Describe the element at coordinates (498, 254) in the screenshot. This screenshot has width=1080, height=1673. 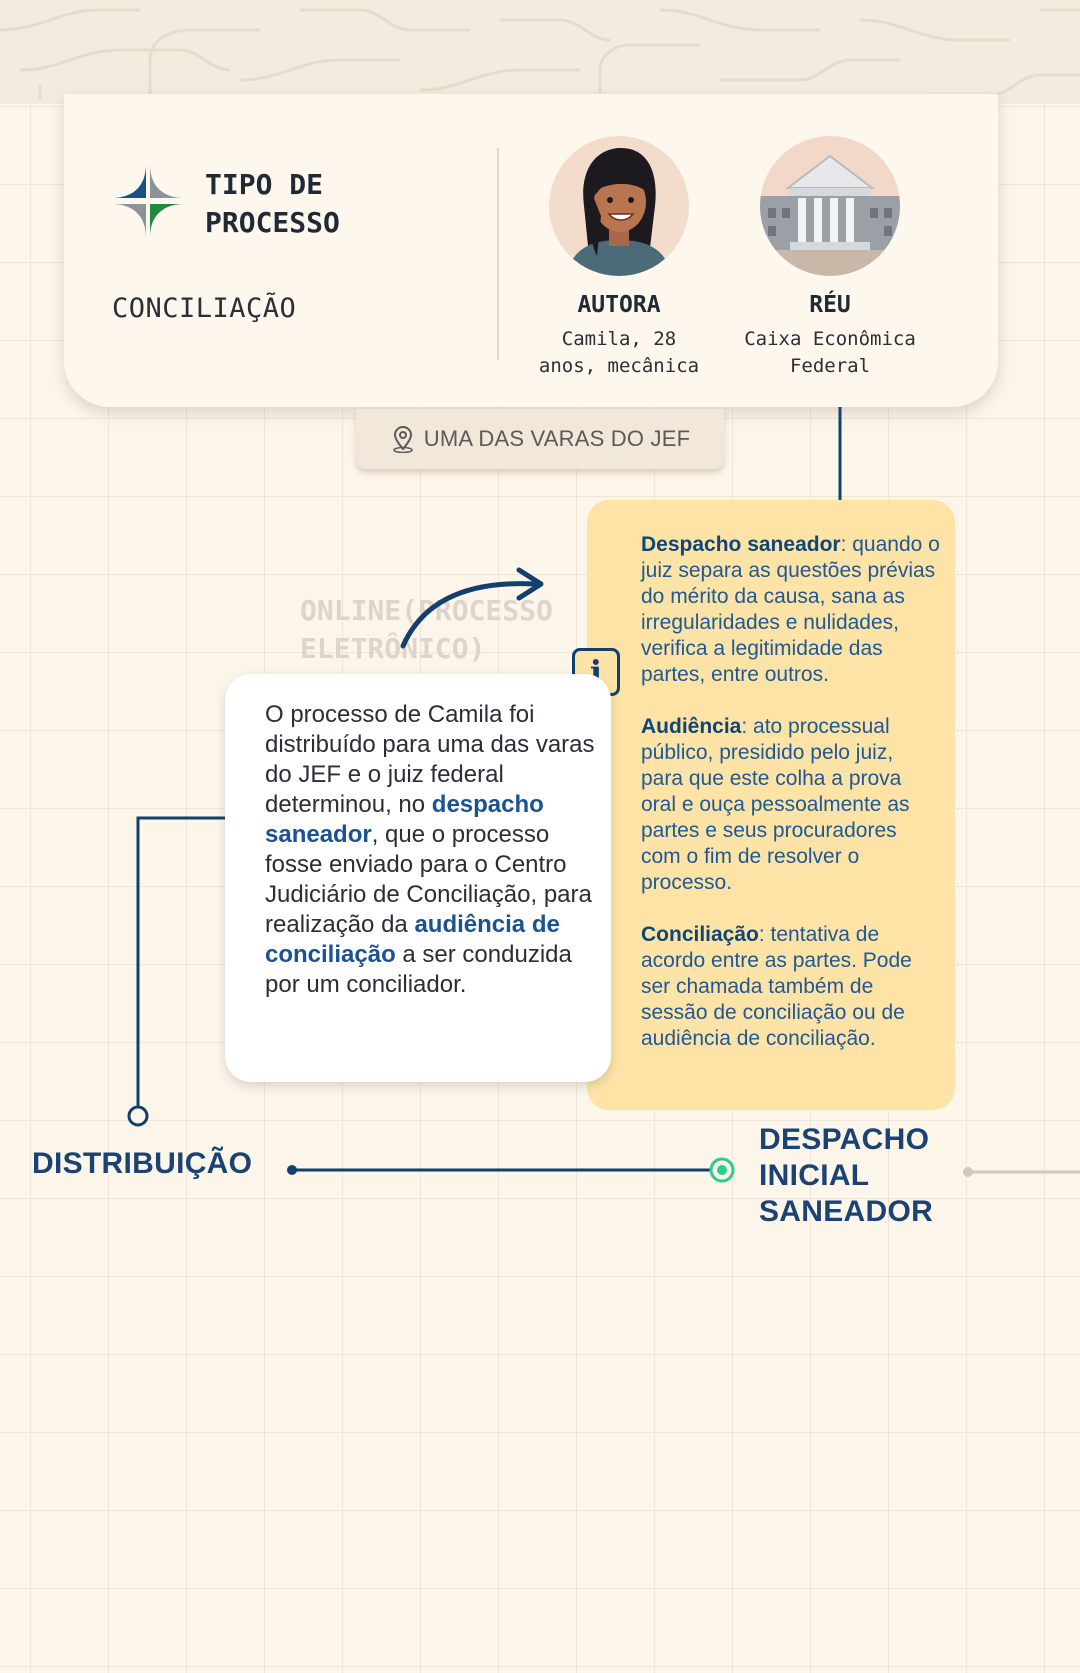
I see `card-divider` at that location.